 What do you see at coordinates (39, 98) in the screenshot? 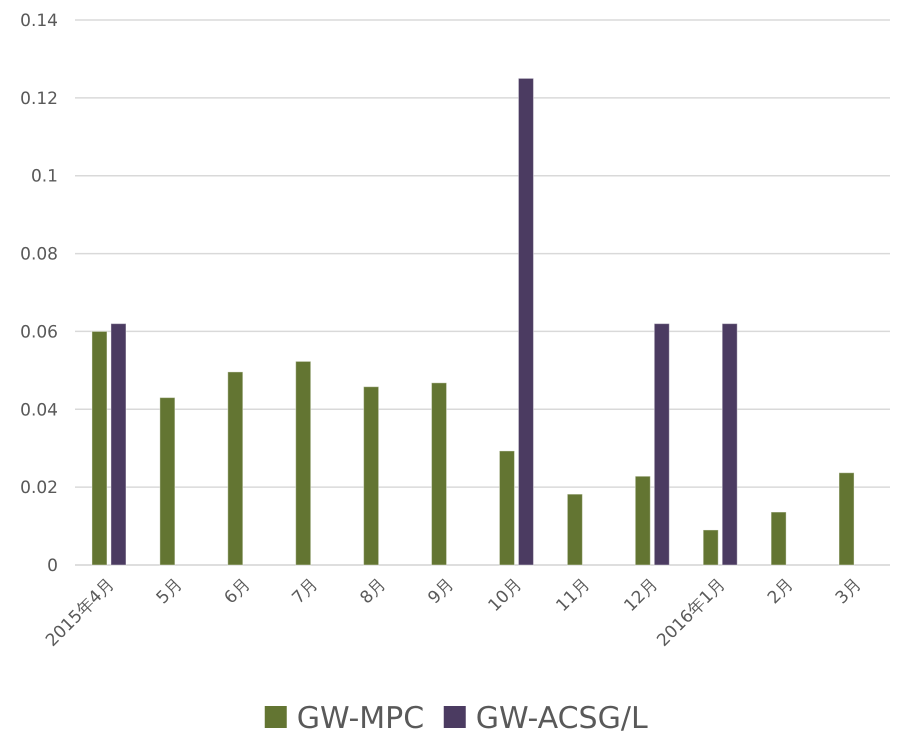
I see `y-tick-label: 0.12` at bounding box center [39, 98].